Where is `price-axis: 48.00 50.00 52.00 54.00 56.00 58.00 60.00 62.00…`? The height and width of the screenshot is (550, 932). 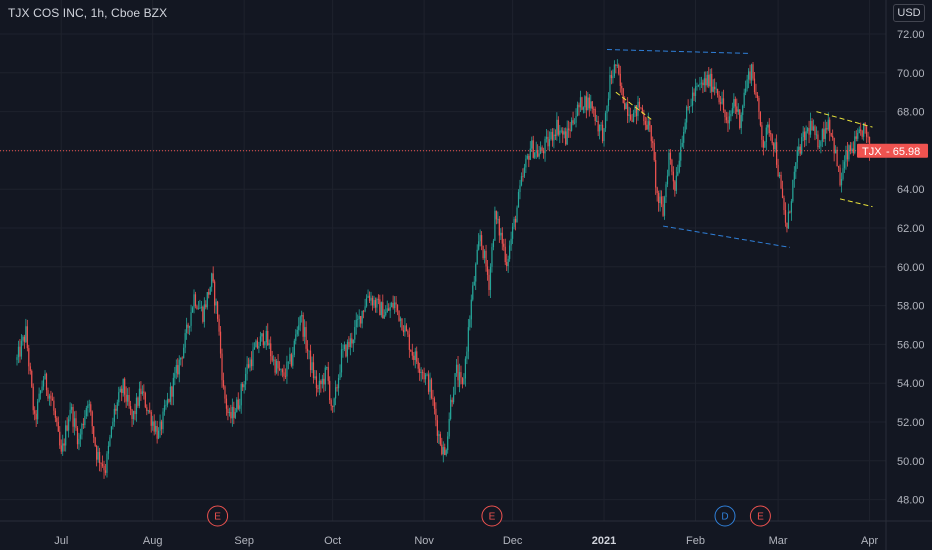 price-axis: 48.00 50.00 52.00 54.00 56.00 58.00 60.00 62.00… is located at coordinates (892, 268).